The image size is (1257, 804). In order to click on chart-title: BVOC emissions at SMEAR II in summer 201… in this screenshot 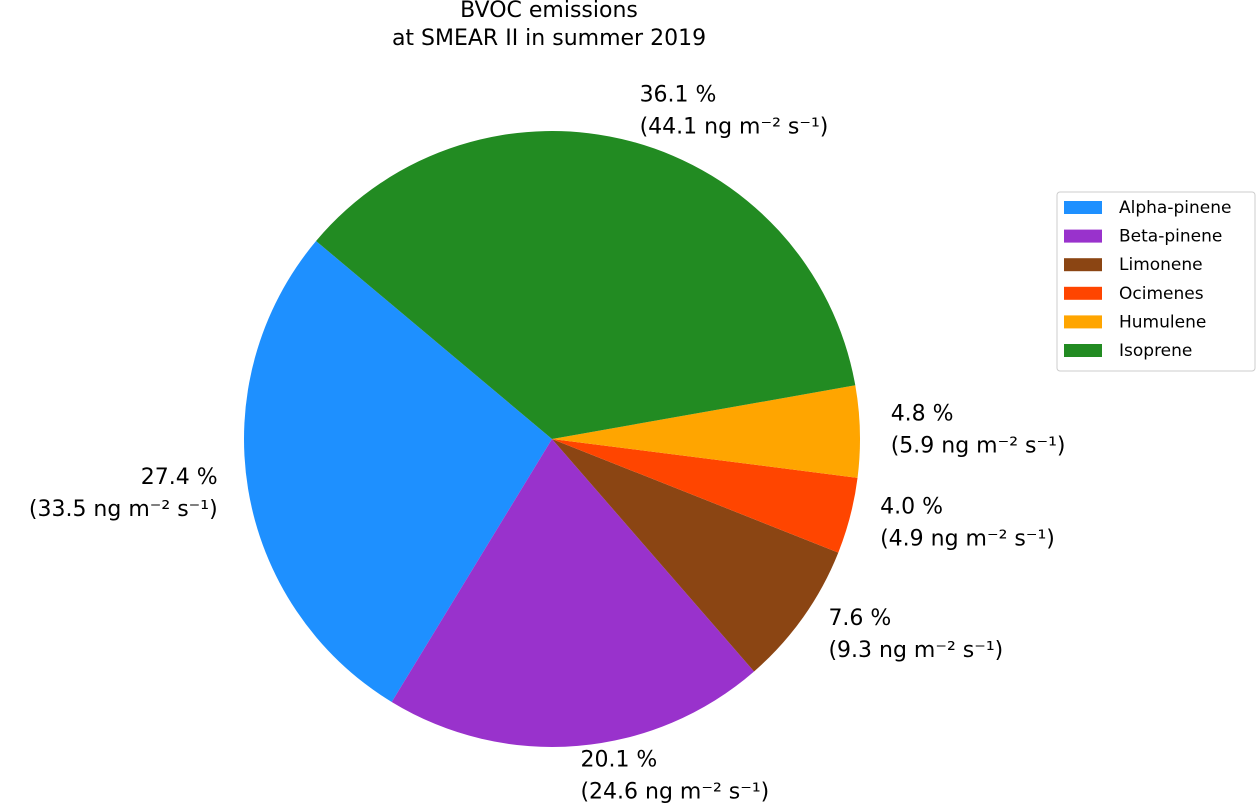, I will do `click(549, 25)`.